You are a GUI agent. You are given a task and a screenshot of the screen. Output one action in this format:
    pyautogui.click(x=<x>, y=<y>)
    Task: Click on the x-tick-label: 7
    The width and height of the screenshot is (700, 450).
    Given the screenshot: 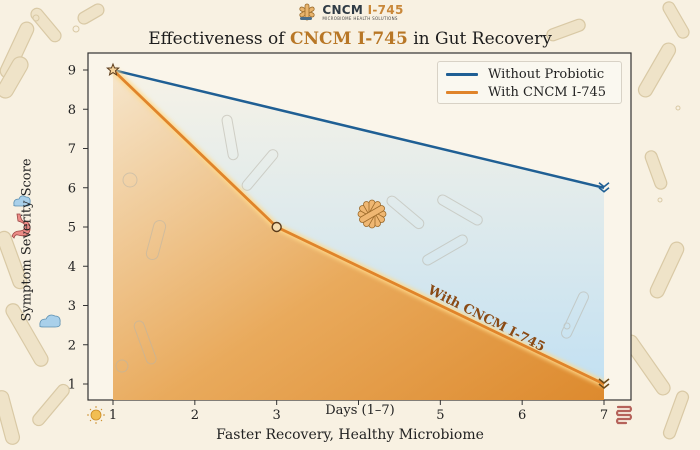 What is the action you would take?
    pyautogui.click(x=604, y=415)
    